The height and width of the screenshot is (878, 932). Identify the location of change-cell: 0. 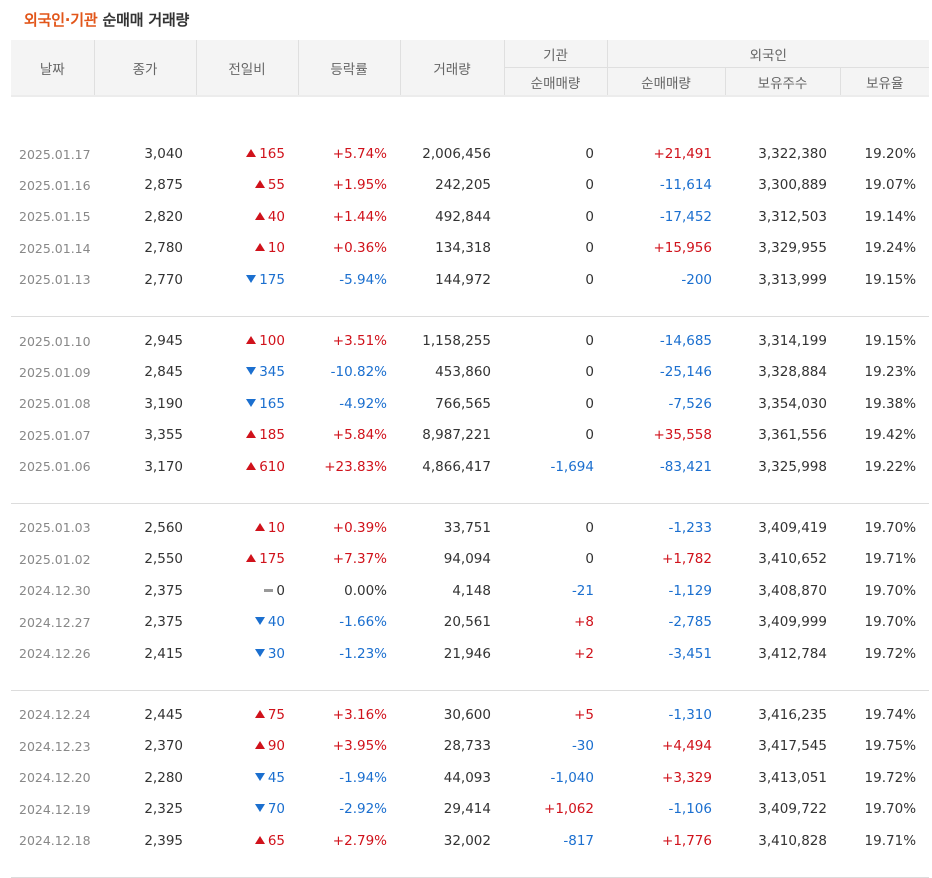
(247, 590).